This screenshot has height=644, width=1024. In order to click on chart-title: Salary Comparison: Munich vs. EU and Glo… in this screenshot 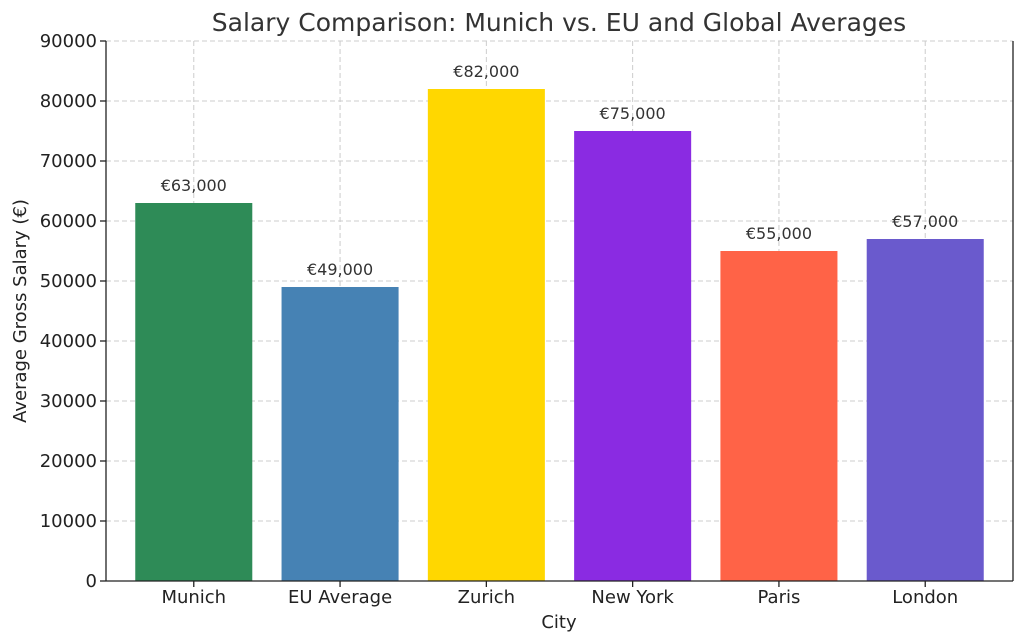, I will do `click(559, 22)`.